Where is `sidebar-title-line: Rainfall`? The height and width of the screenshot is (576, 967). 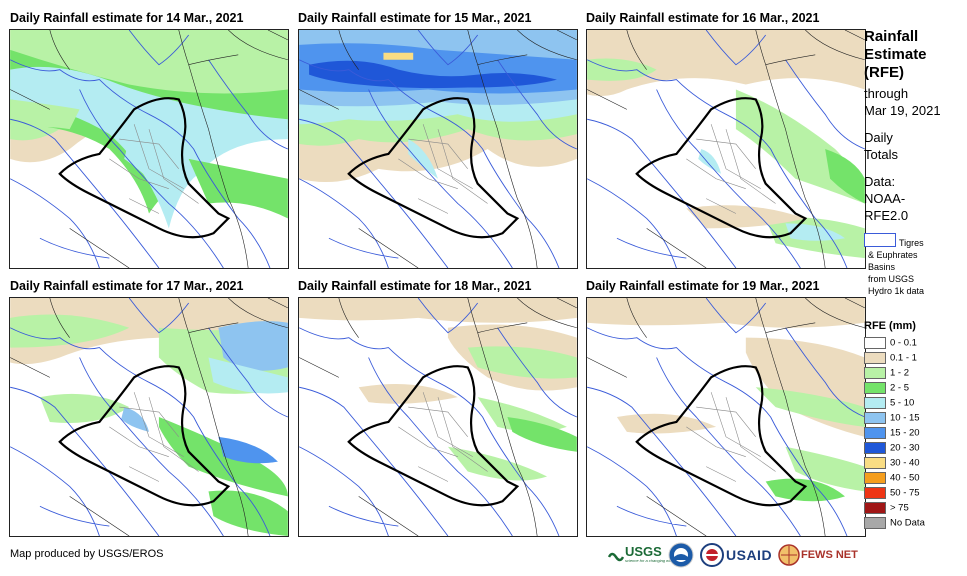 sidebar-title-line: Rainfall is located at coordinates (891, 36).